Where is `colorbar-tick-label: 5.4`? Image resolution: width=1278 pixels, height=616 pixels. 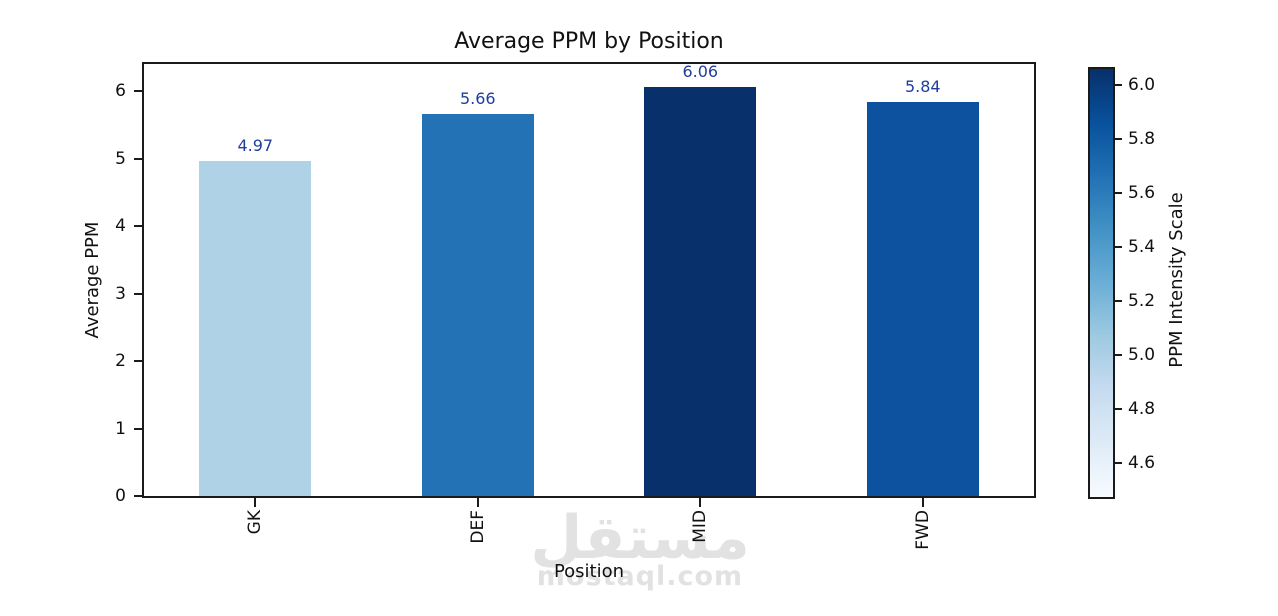
colorbar-tick-label: 5.4 is located at coordinates (1142, 246).